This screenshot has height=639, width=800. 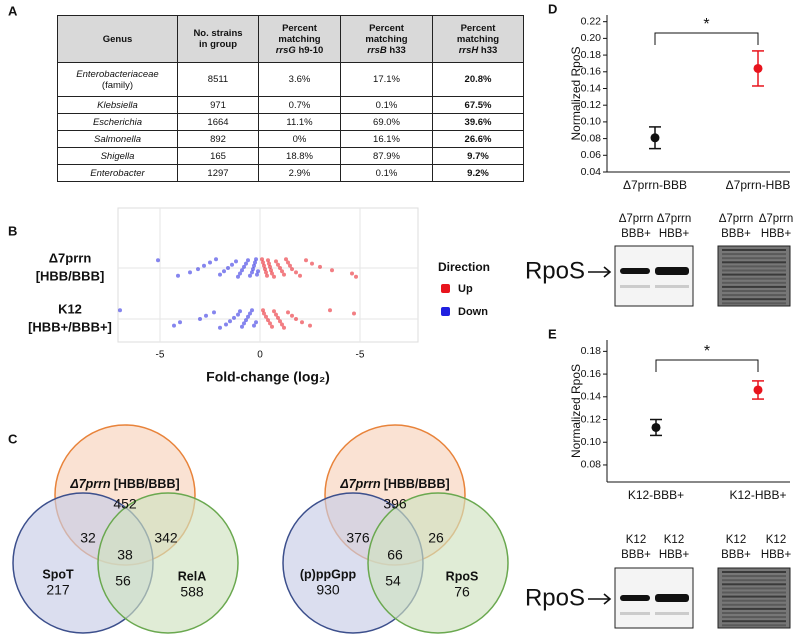 What do you see at coordinates (591, 21) in the screenshot?
I see `y-tick-label: 0.22` at bounding box center [591, 21].